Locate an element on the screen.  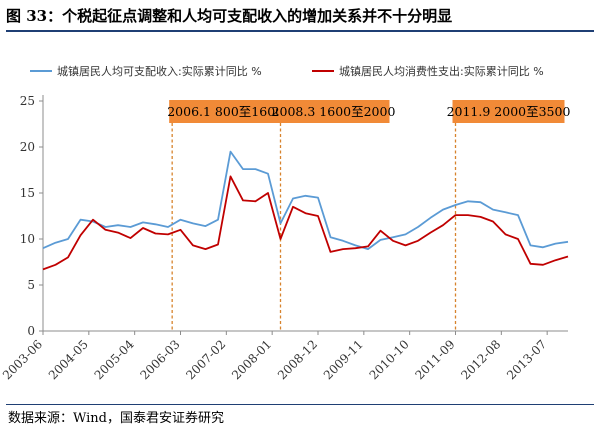
x-tick-label-2005-04: 2005-04 is located at coordinates (114, 359).